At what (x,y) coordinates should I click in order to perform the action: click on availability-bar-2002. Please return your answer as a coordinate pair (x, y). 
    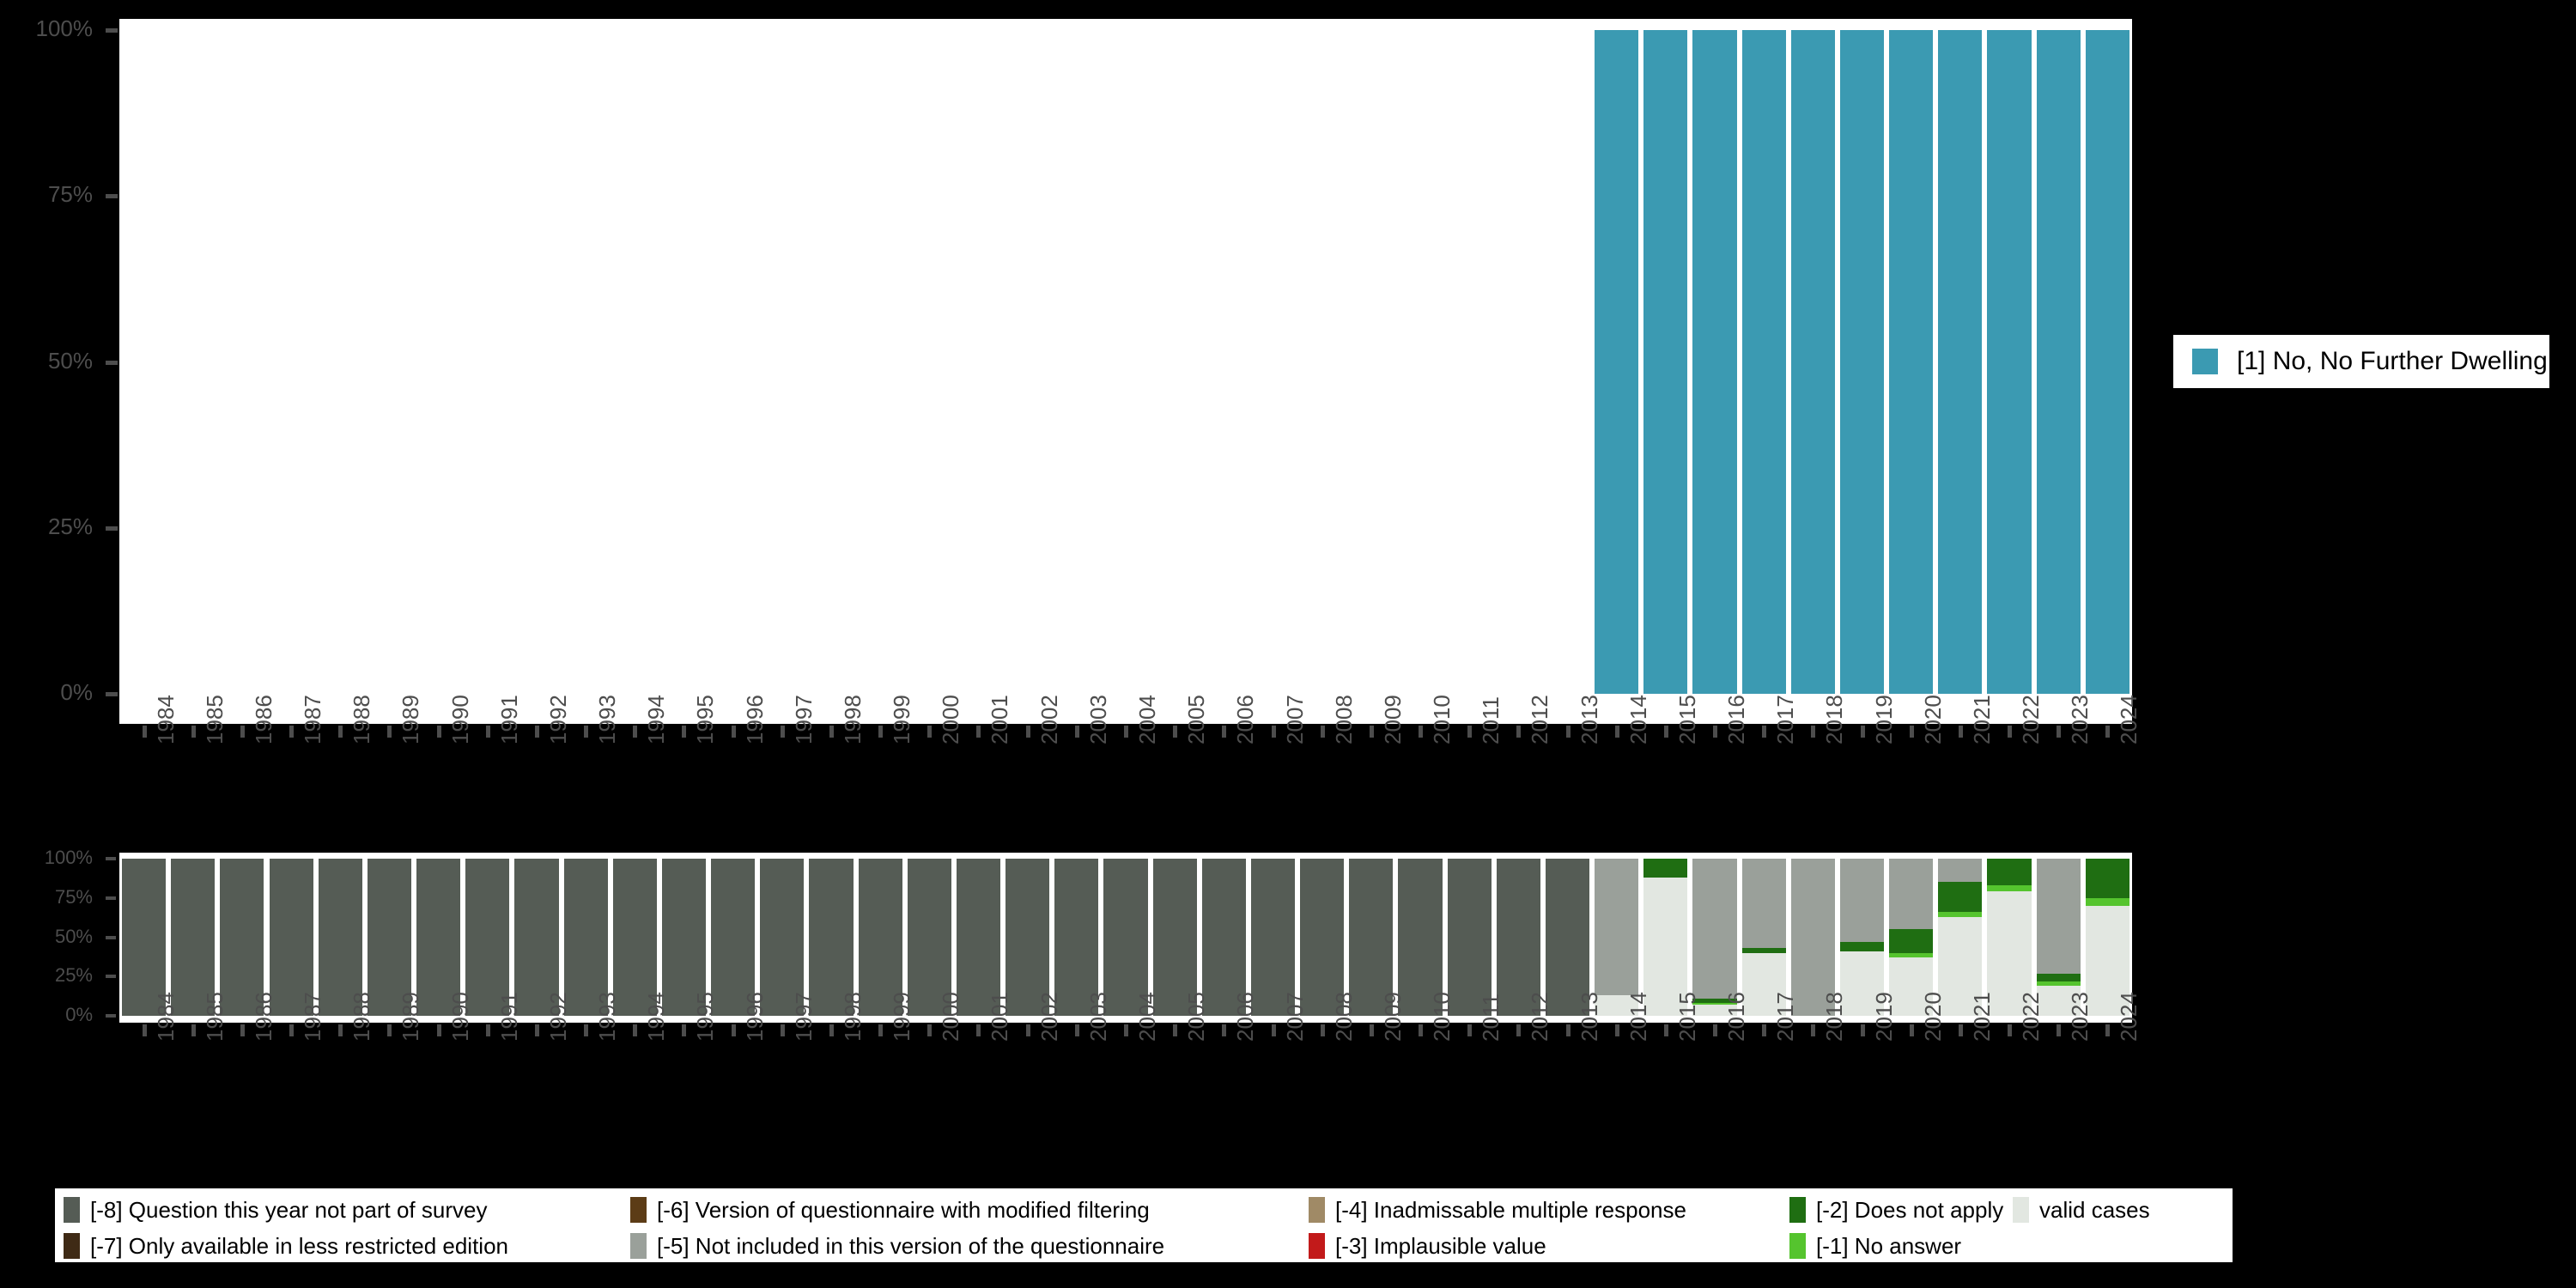
    Looking at the image, I should click on (1027, 937).